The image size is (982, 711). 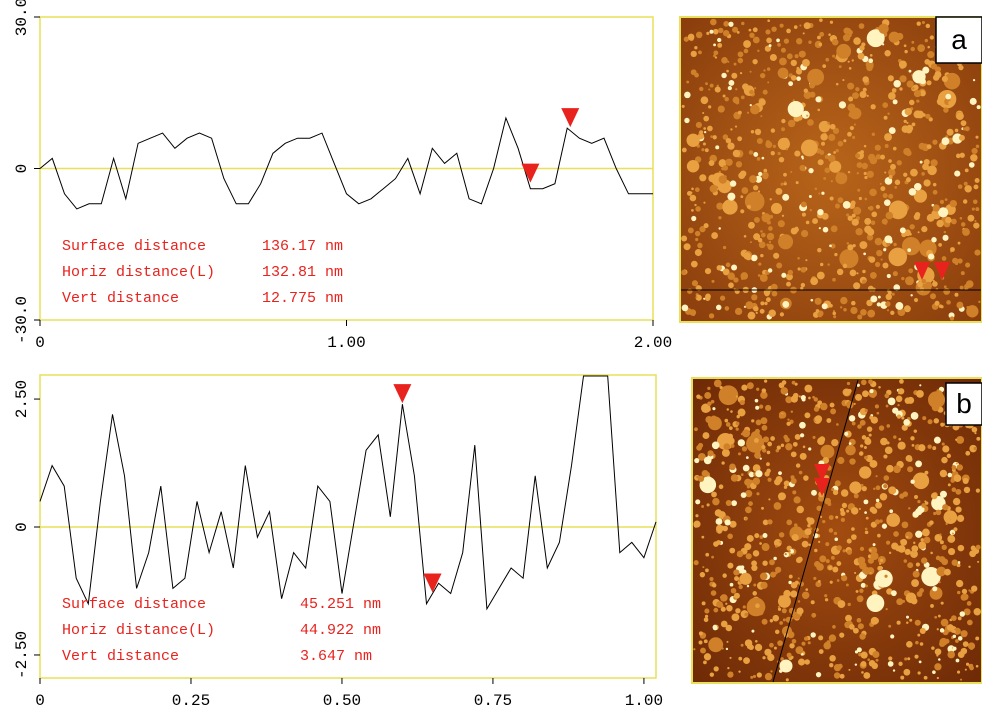 What do you see at coordinates (22, 320) in the screenshot?
I see `y-tick-label: -30.0` at bounding box center [22, 320].